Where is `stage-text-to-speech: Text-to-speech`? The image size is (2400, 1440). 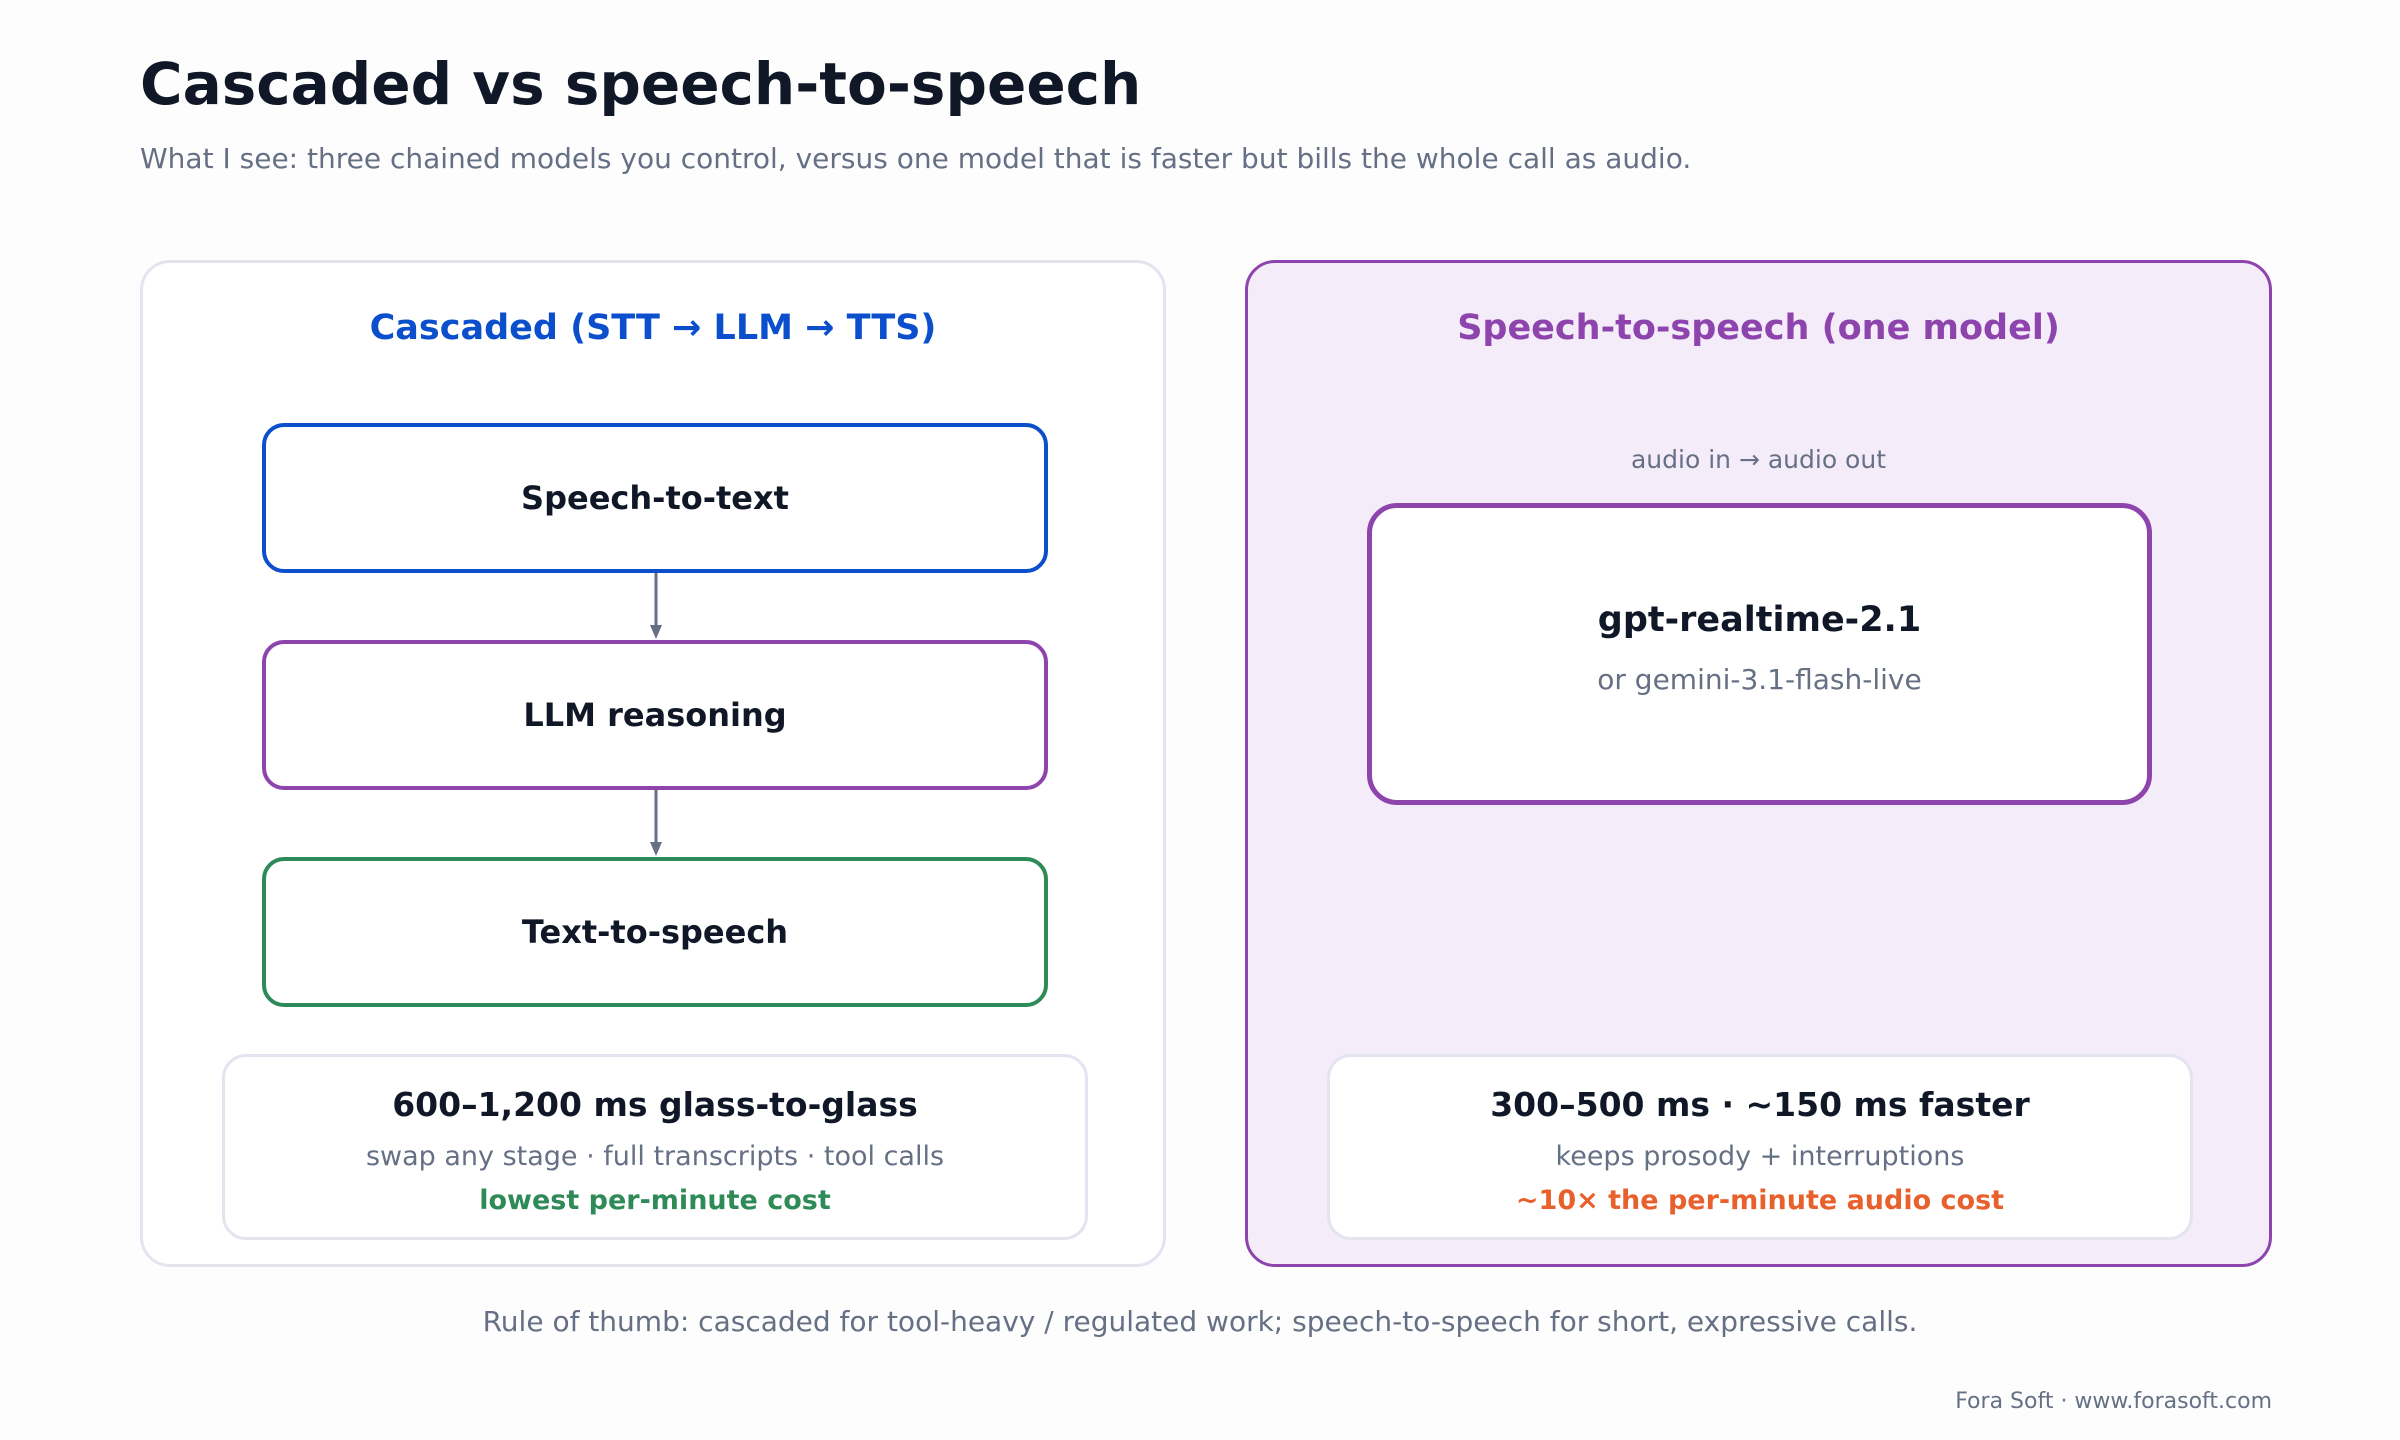 stage-text-to-speech: Text-to-speech is located at coordinates (655, 932).